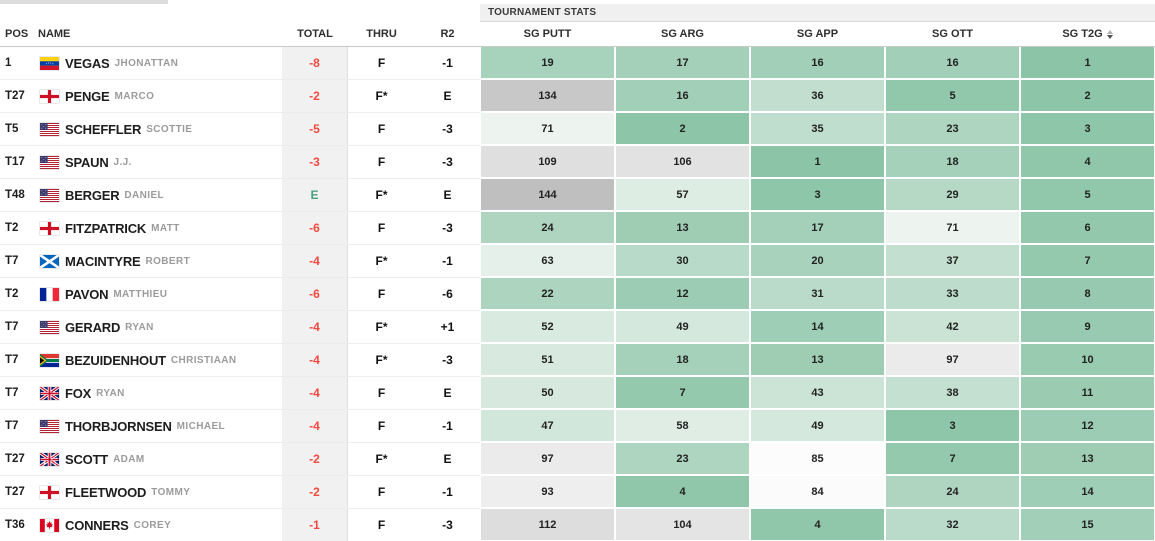 This screenshot has height=541, width=1155. What do you see at coordinates (952, 194) in the screenshot?
I see `stat-value: 29` at bounding box center [952, 194].